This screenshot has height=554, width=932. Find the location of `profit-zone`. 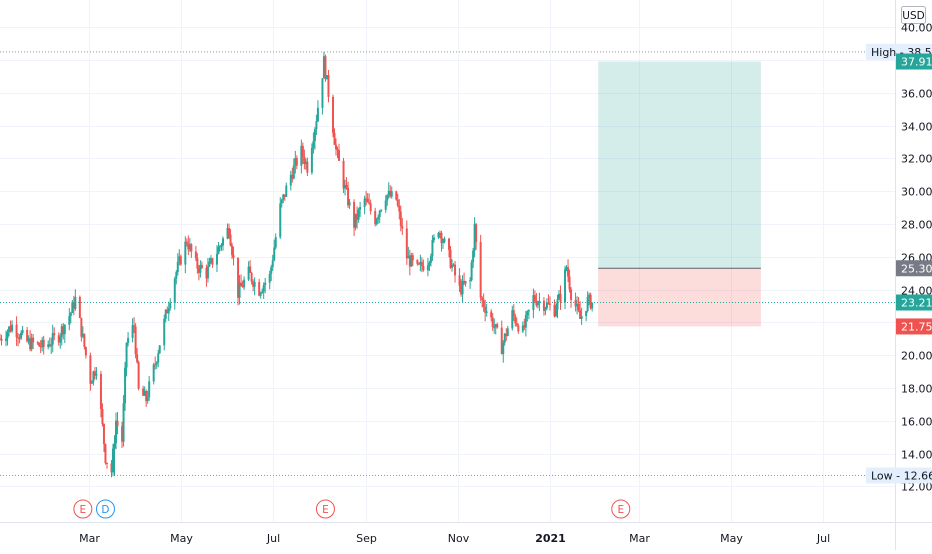

profit-zone is located at coordinates (679, 165).